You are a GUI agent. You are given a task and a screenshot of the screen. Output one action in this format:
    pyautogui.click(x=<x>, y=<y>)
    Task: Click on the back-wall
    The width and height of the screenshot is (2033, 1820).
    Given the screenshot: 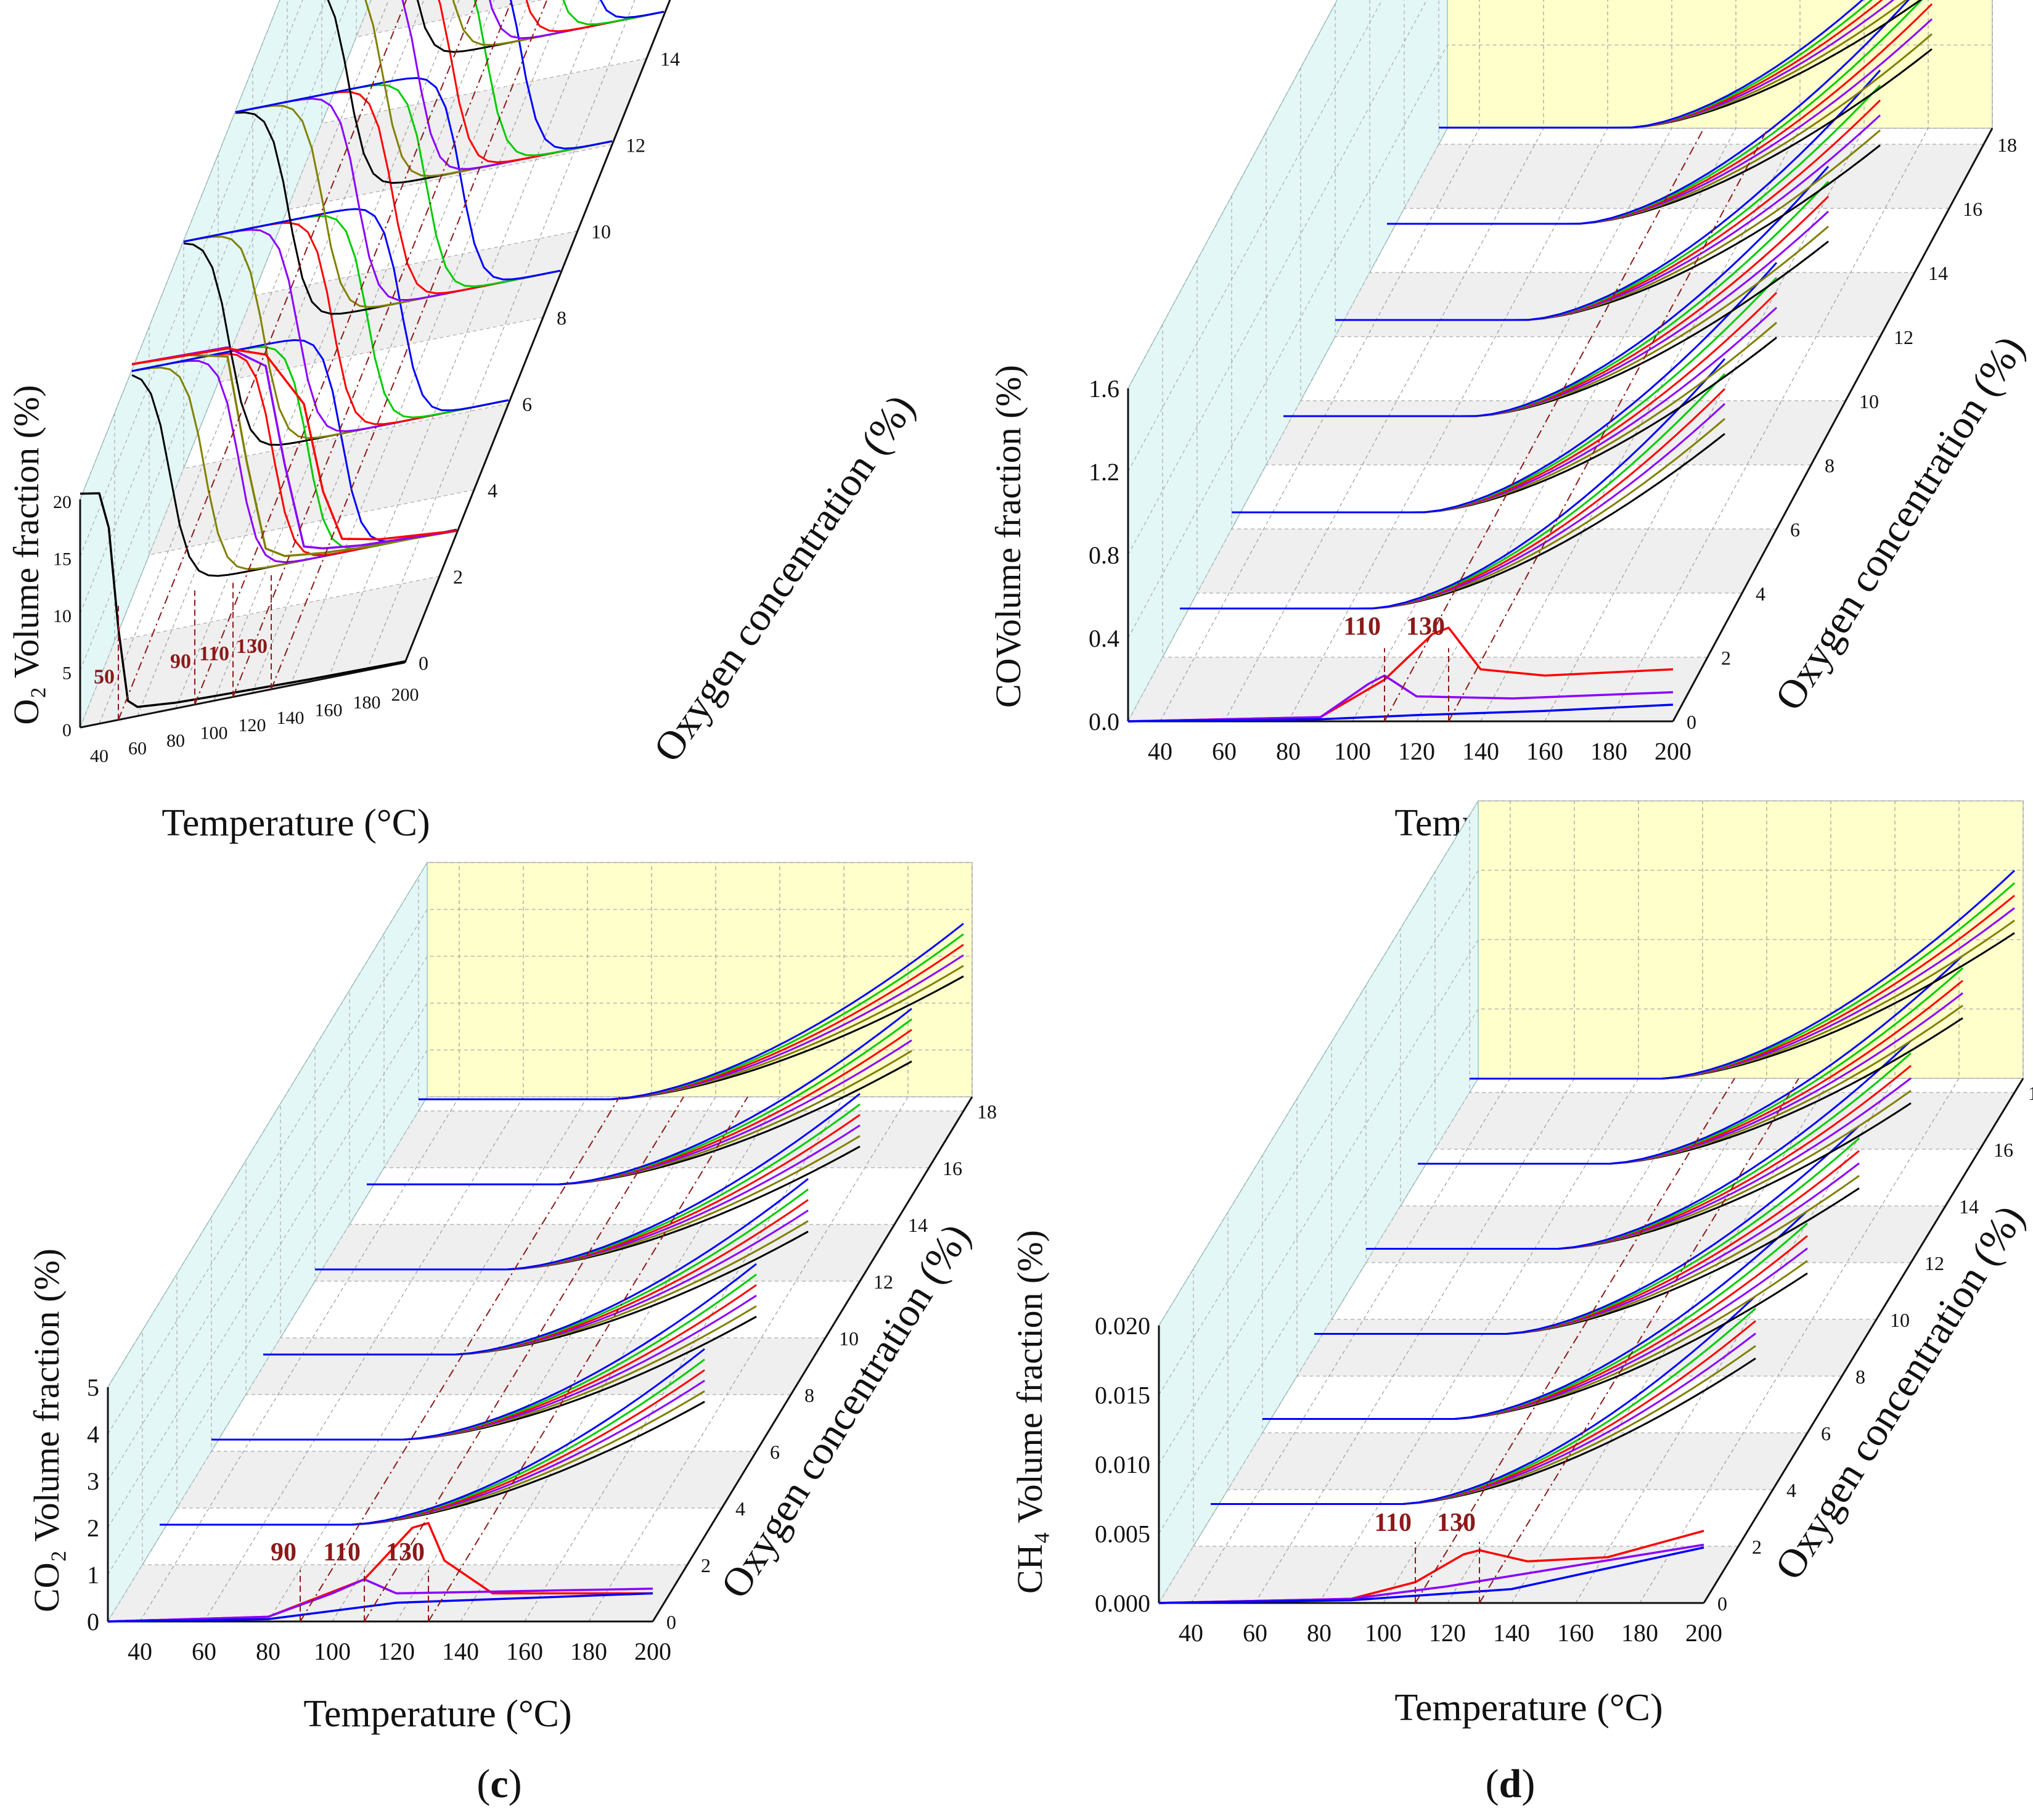 What is the action you would take?
    pyautogui.click(x=700, y=979)
    